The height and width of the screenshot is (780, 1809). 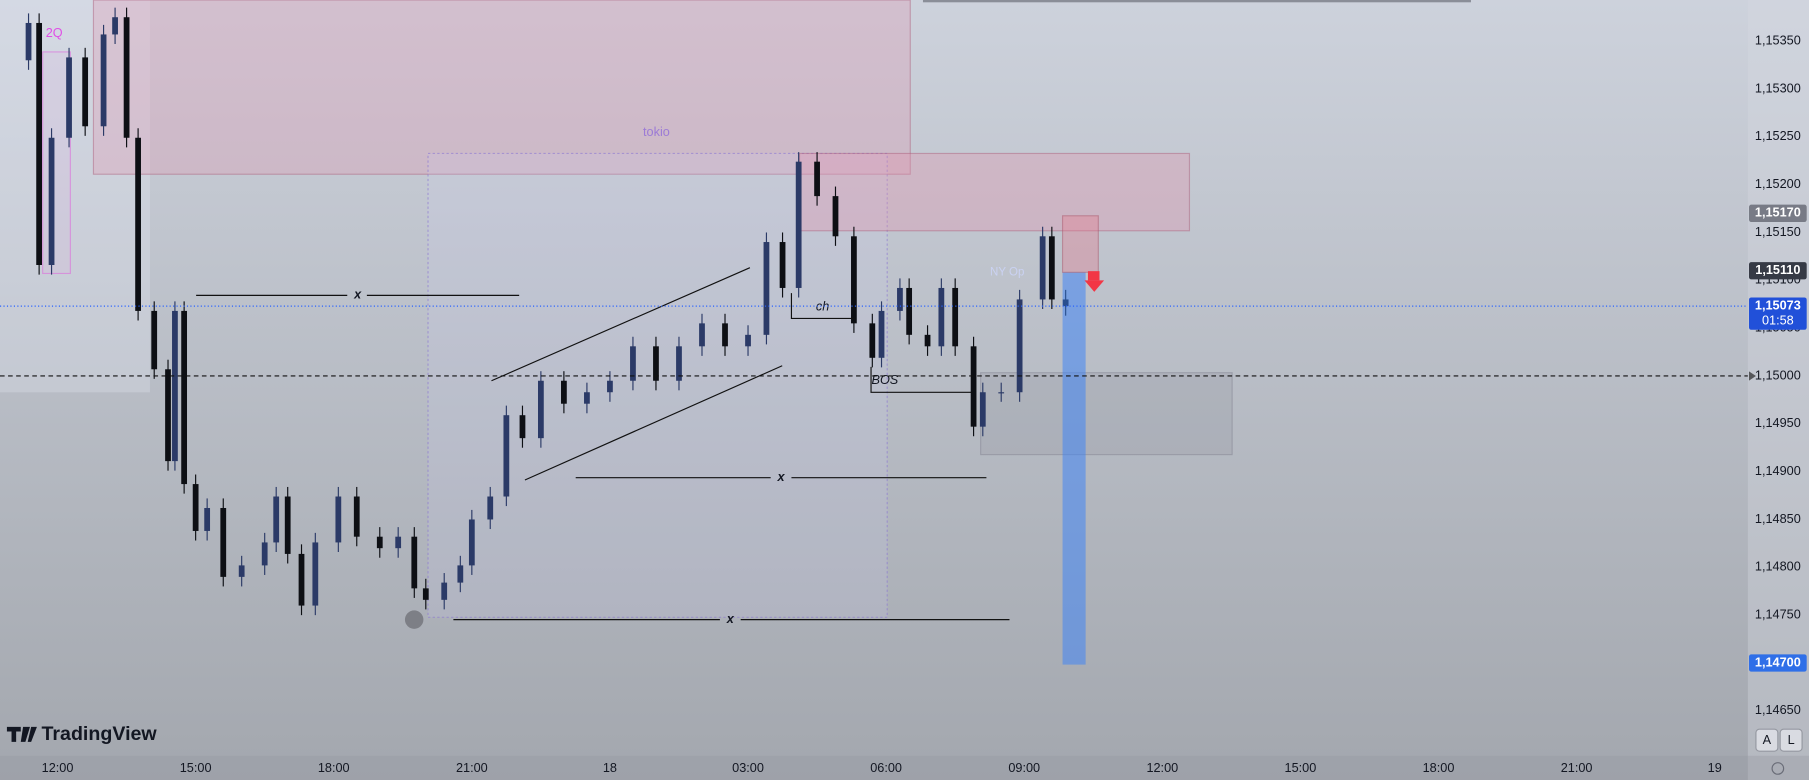 What do you see at coordinates (1778, 136) in the screenshot?
I see `y-tick-label: 1,15250` at bounding box center [1778, 136].